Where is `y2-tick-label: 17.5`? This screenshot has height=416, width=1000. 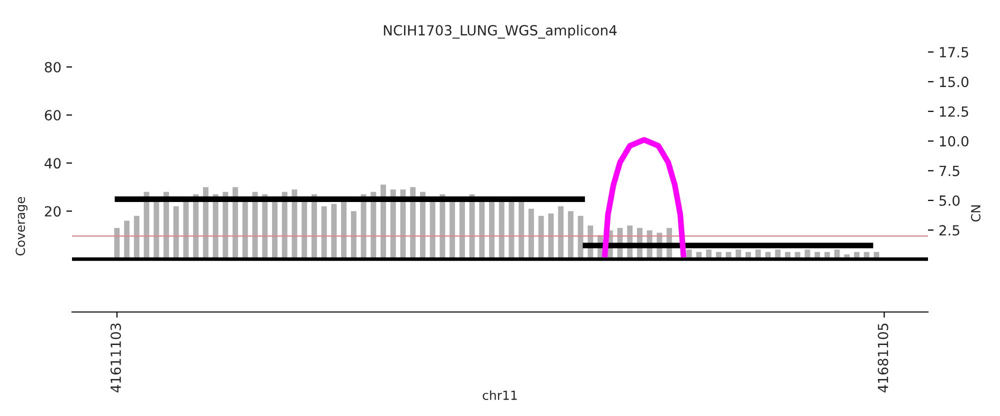
y2-tick-label: 17.5 is located at coordinates (954, 52).